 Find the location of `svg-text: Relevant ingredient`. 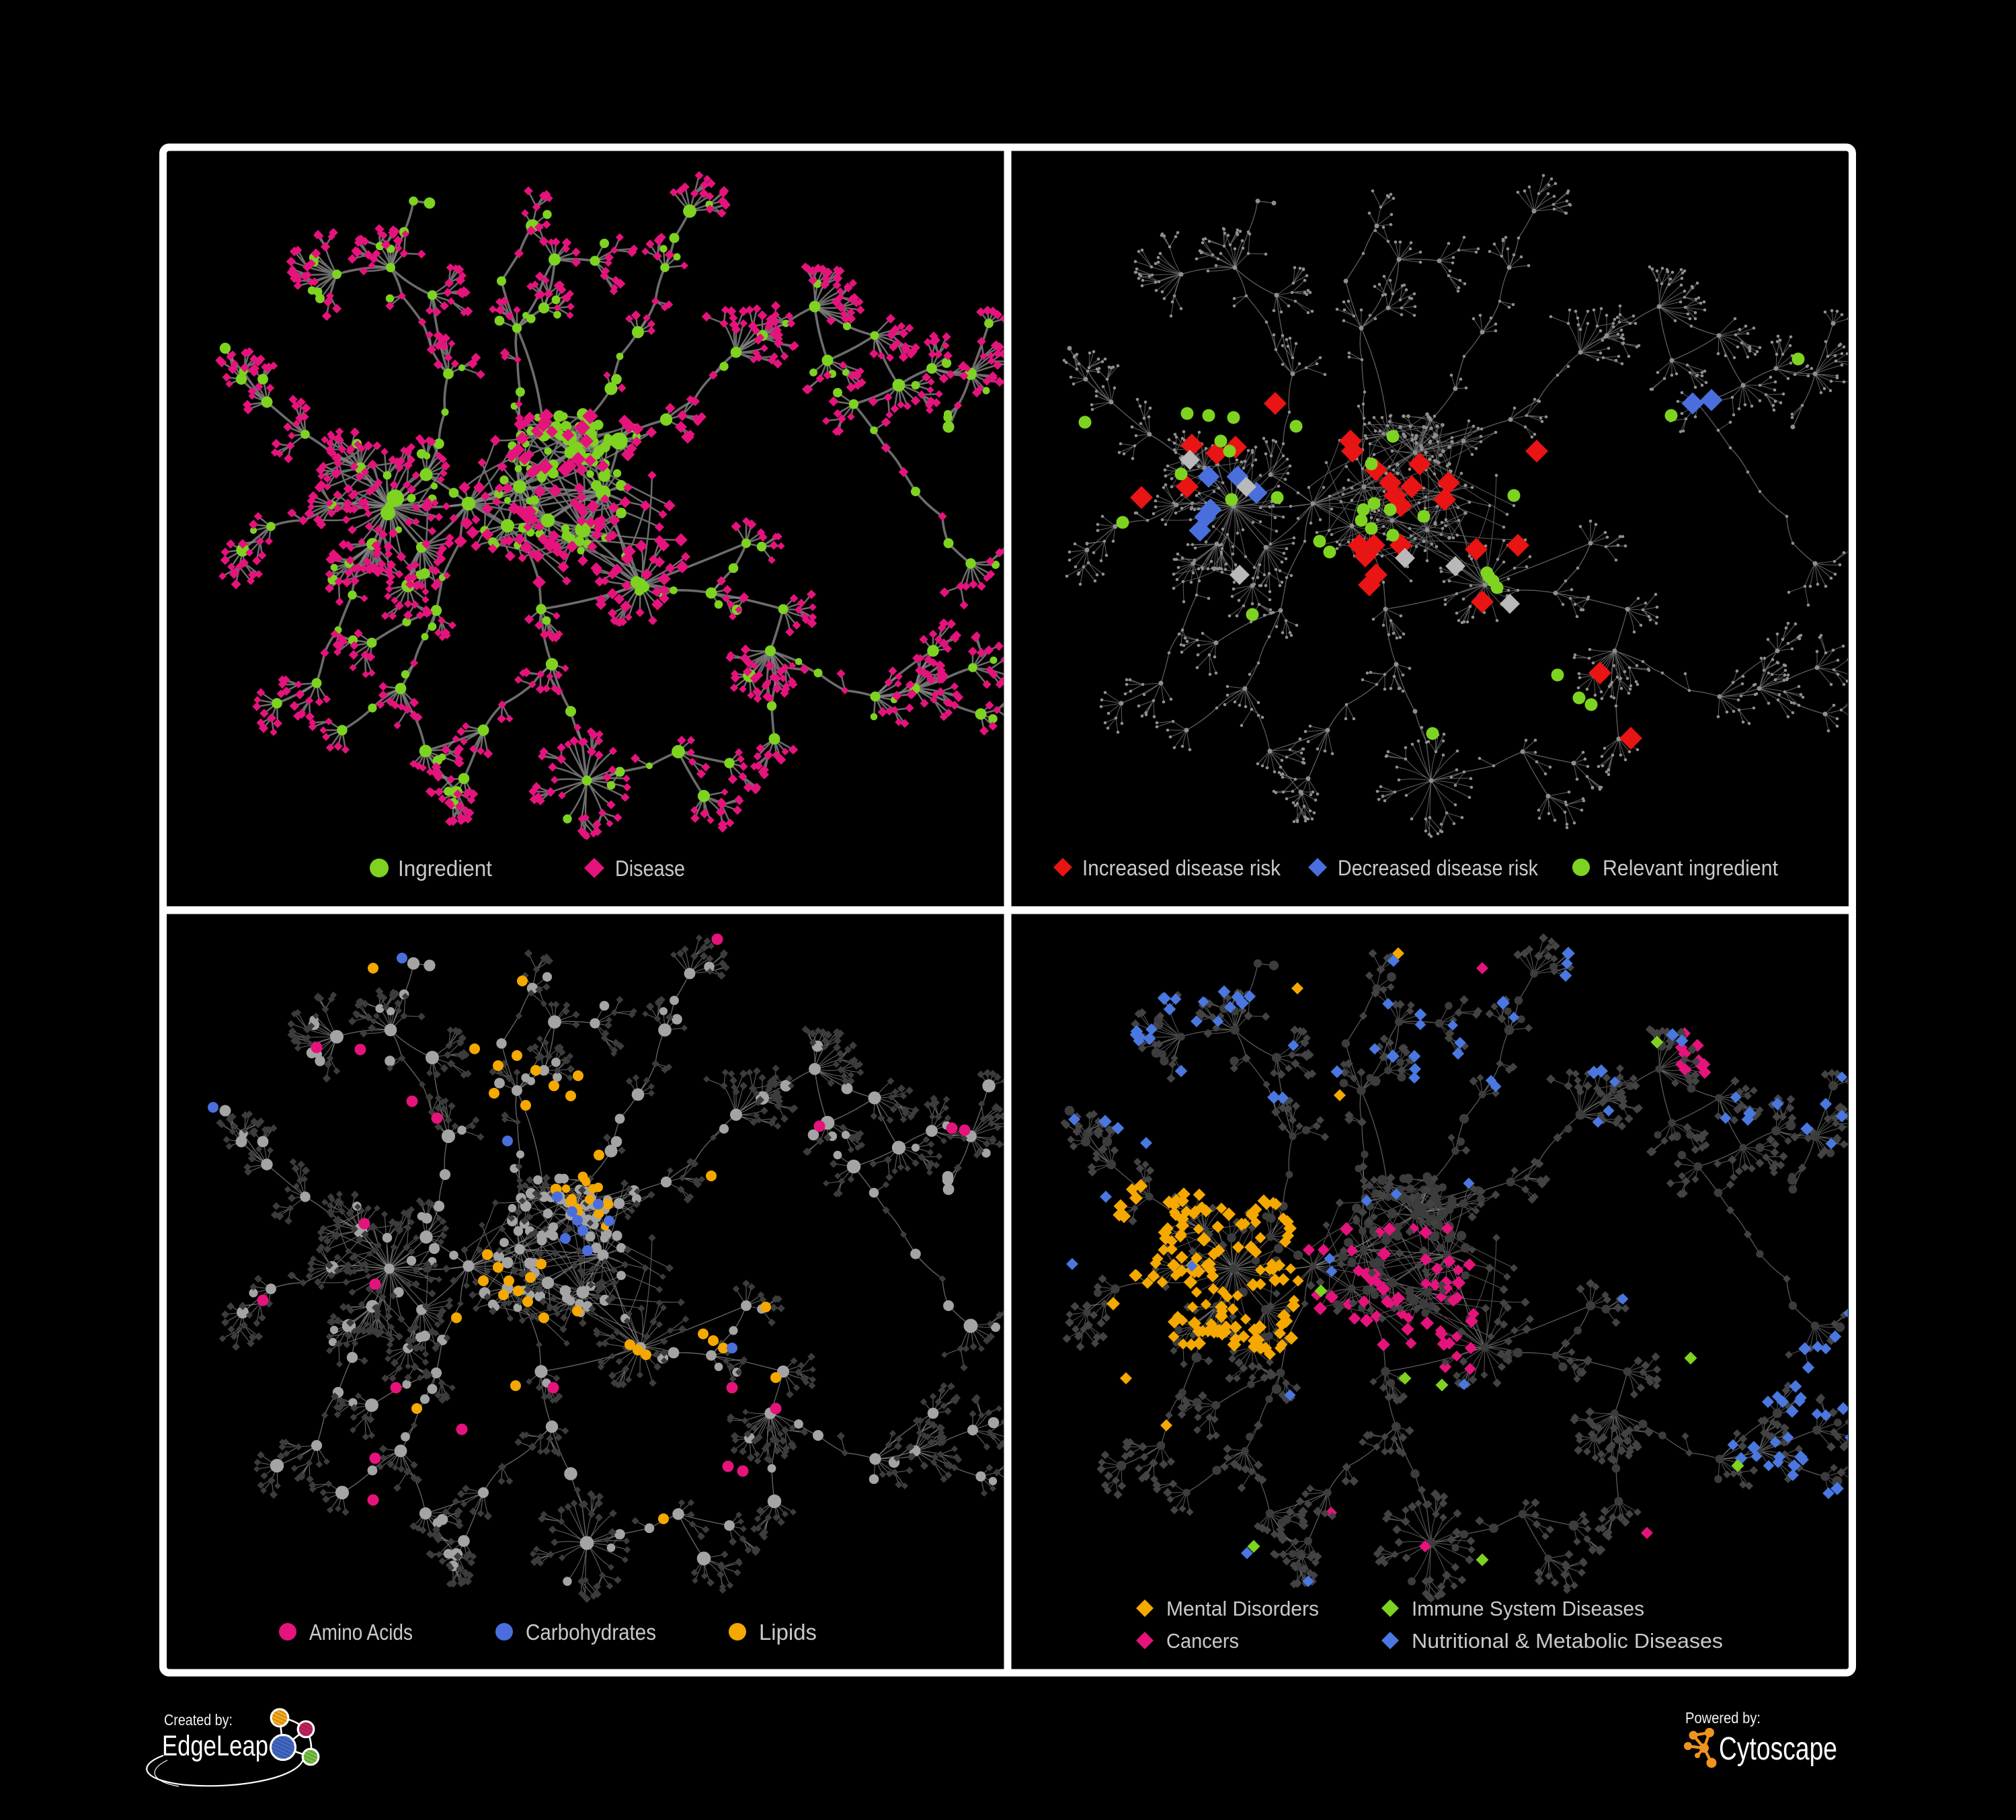

svg-text: Relevant ingredient is located at coordinates (1690, 868).